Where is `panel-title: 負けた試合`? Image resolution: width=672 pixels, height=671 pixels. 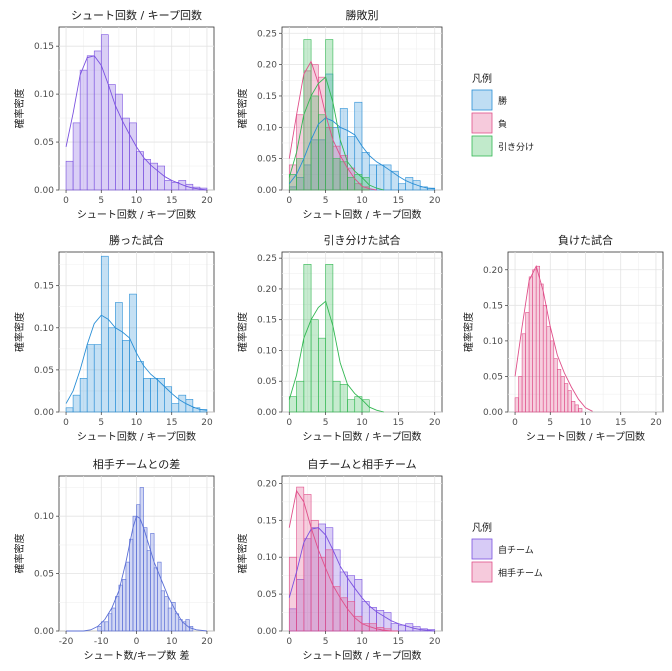 panel-title: 負けた試合 is located at coordinates (585, 240).